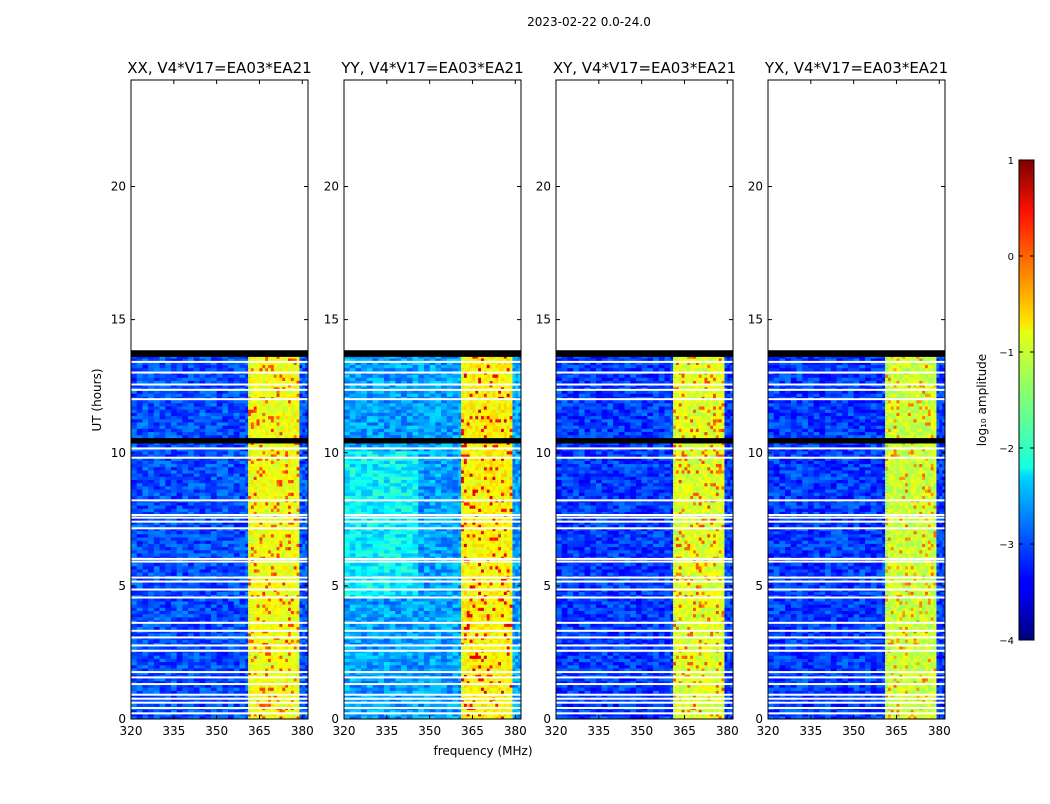 Image resolution: width=1050 pixels, height=804 pixels. Describe the element at coordinates (131, 731) in the screenshot. I see `x-tick-label: 320` at that location.